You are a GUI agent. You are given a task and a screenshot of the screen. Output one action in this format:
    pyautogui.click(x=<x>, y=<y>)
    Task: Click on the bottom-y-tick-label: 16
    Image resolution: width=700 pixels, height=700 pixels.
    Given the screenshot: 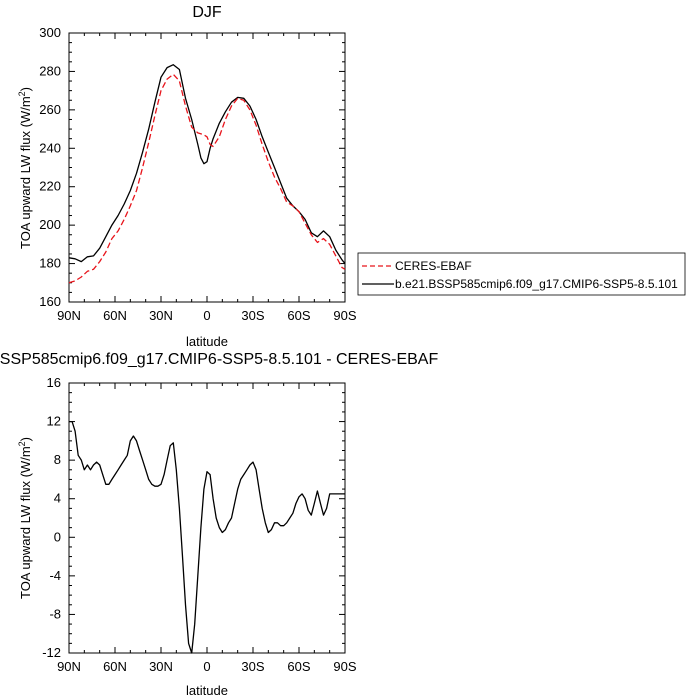 What is the action you would take?
    pyautogui.click(x=54, y=382)
    